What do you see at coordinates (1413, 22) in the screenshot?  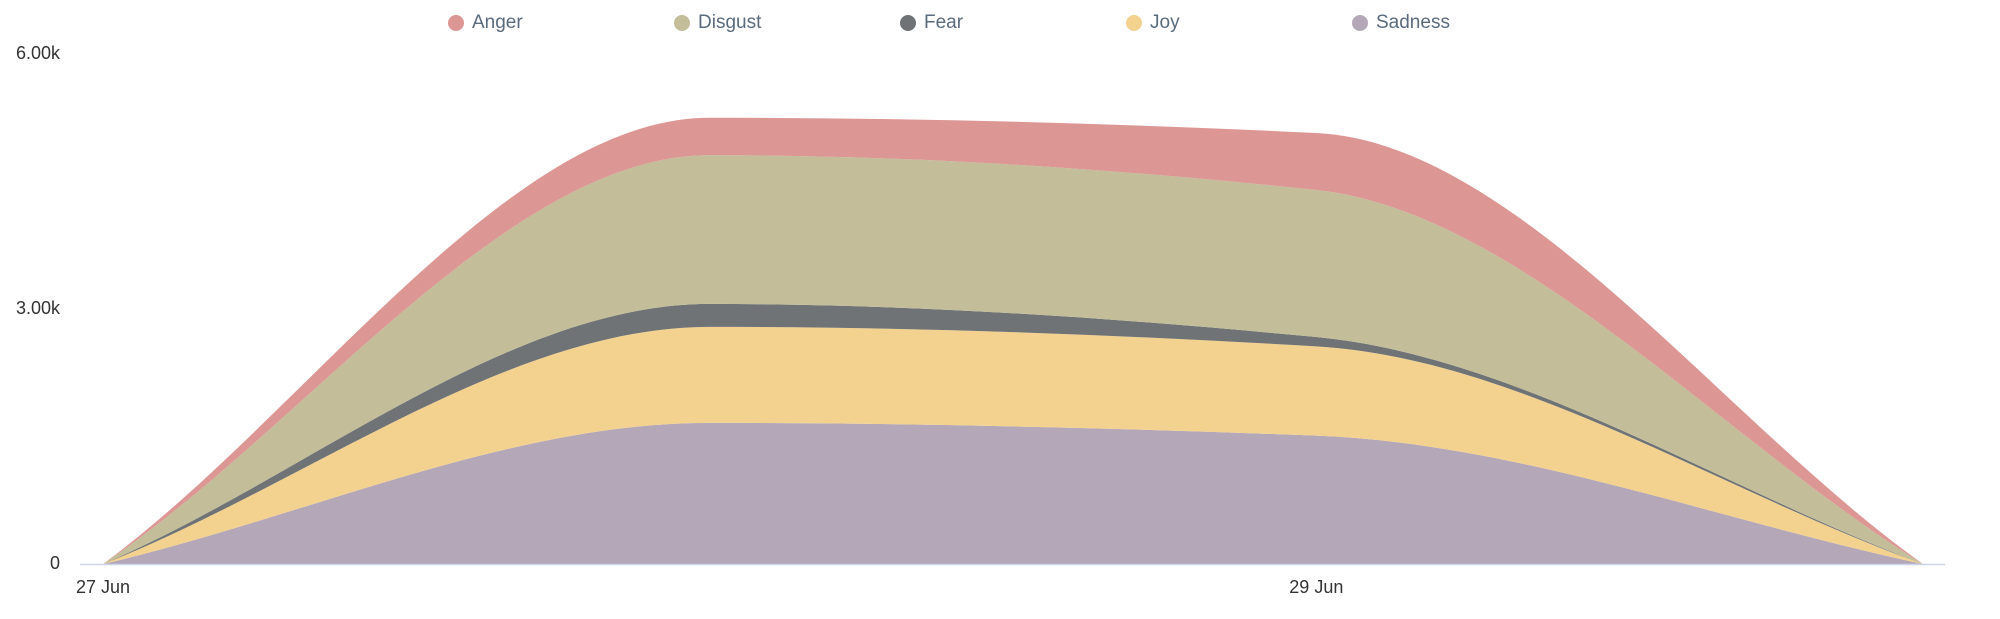 I see `legend-label: Sadness` at bounding box center [1413, 22].